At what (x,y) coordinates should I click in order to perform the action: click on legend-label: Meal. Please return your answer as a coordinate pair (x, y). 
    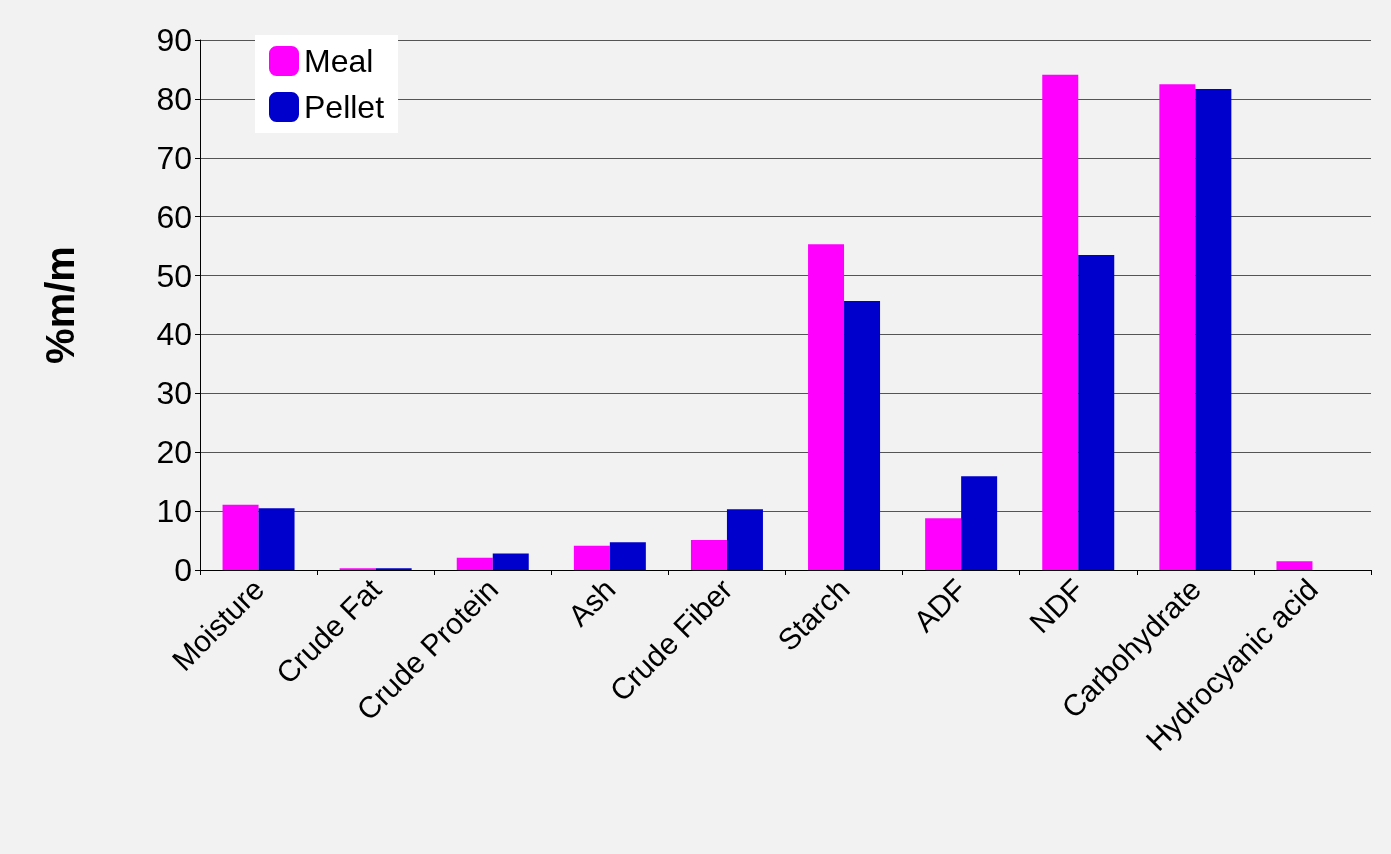
    Looking at the image, I should click on (339, 61).